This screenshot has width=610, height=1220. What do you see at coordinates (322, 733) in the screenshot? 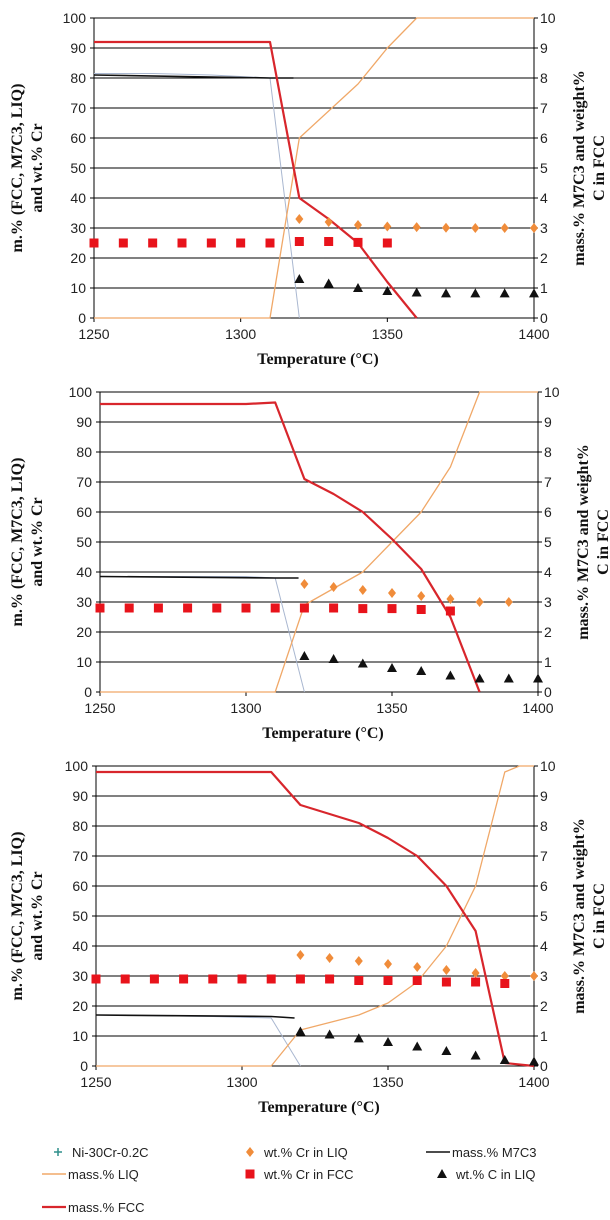
I see `x-axis-label: Temperature (°C)` at bounding box center [322, 733].